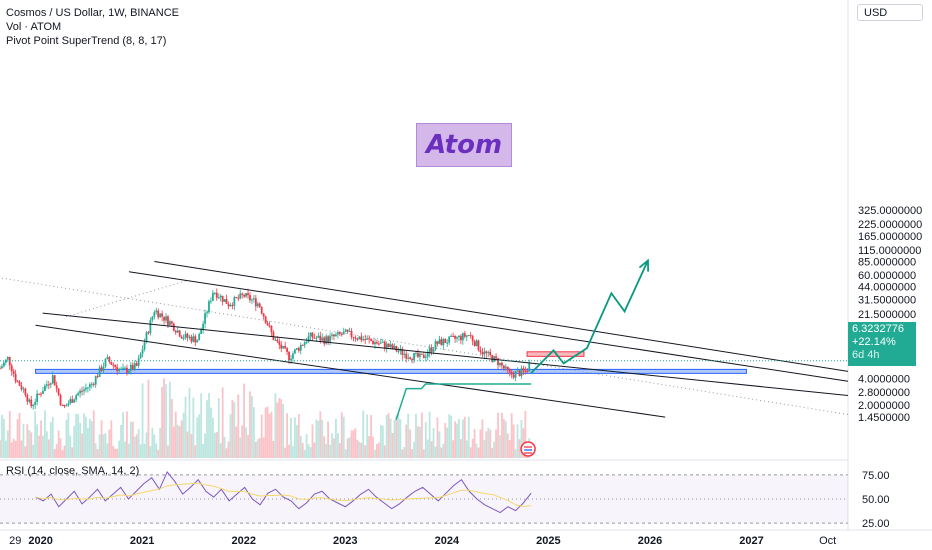  What do you see at coordinates (283, 492) in the screenshot?
I see `rsi-line` at bounding box center [283, 492].